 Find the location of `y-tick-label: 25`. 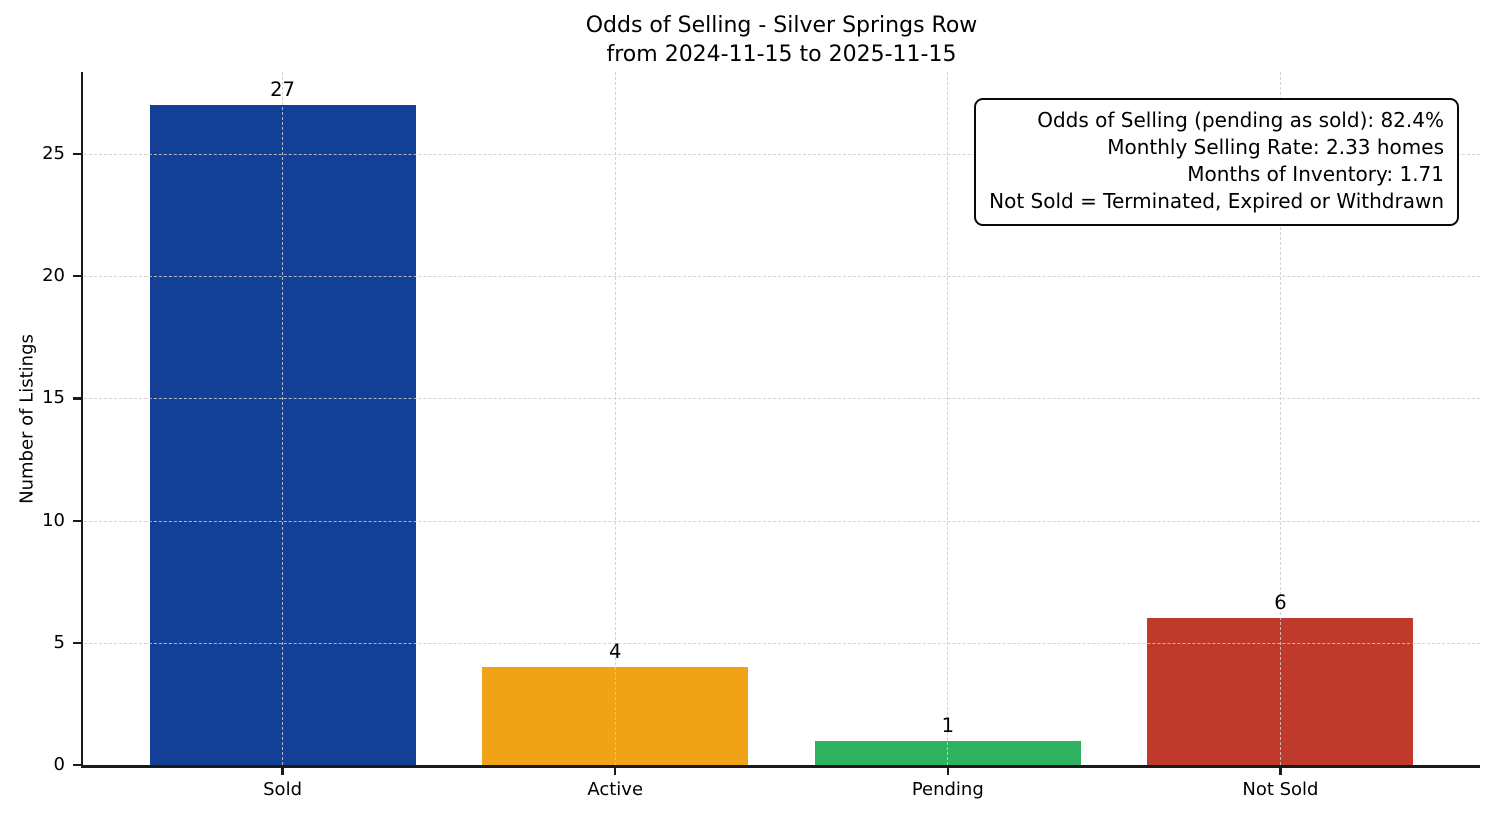

y-tick-label: 25 is located at coordinates (53, 153).